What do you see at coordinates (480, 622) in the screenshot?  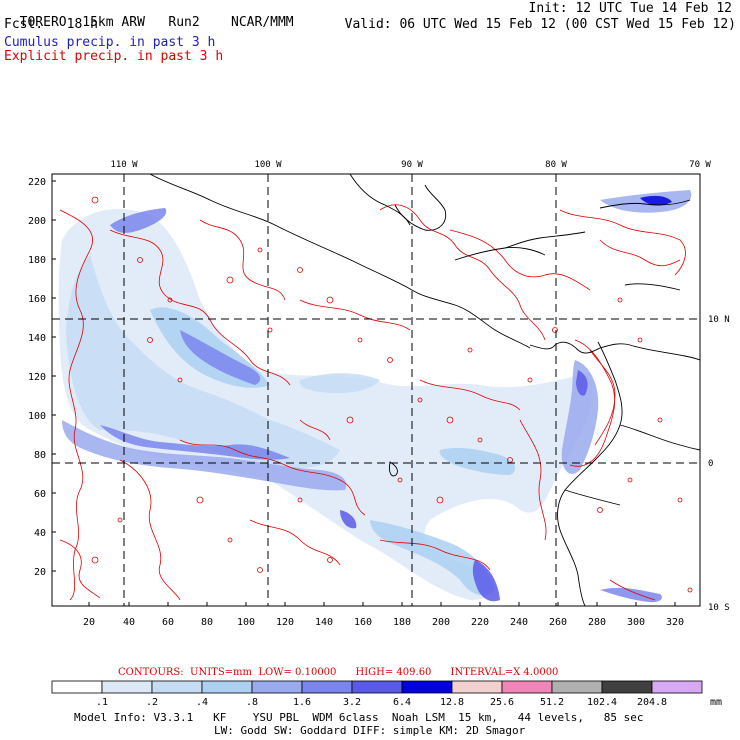 I see `x-tick: 220` at bounding box center [480, 622].